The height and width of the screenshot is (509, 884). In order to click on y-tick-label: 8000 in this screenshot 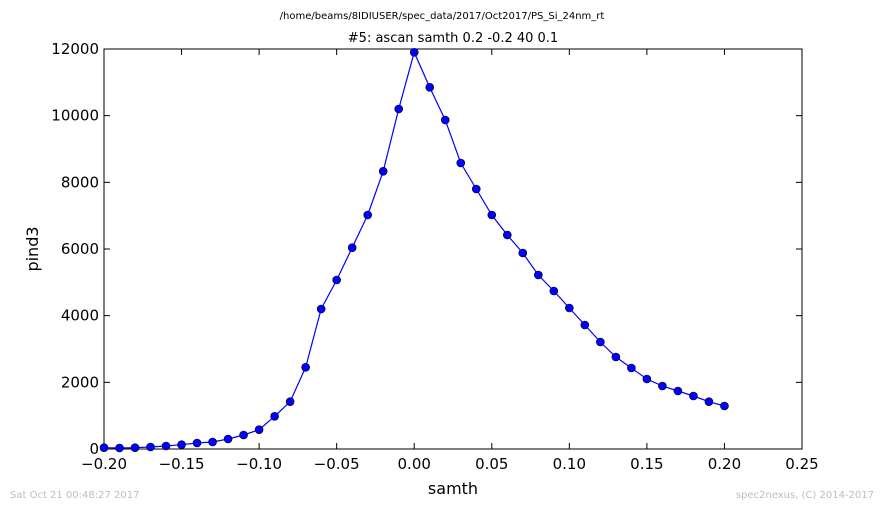, I will do `click(80, 182)`.